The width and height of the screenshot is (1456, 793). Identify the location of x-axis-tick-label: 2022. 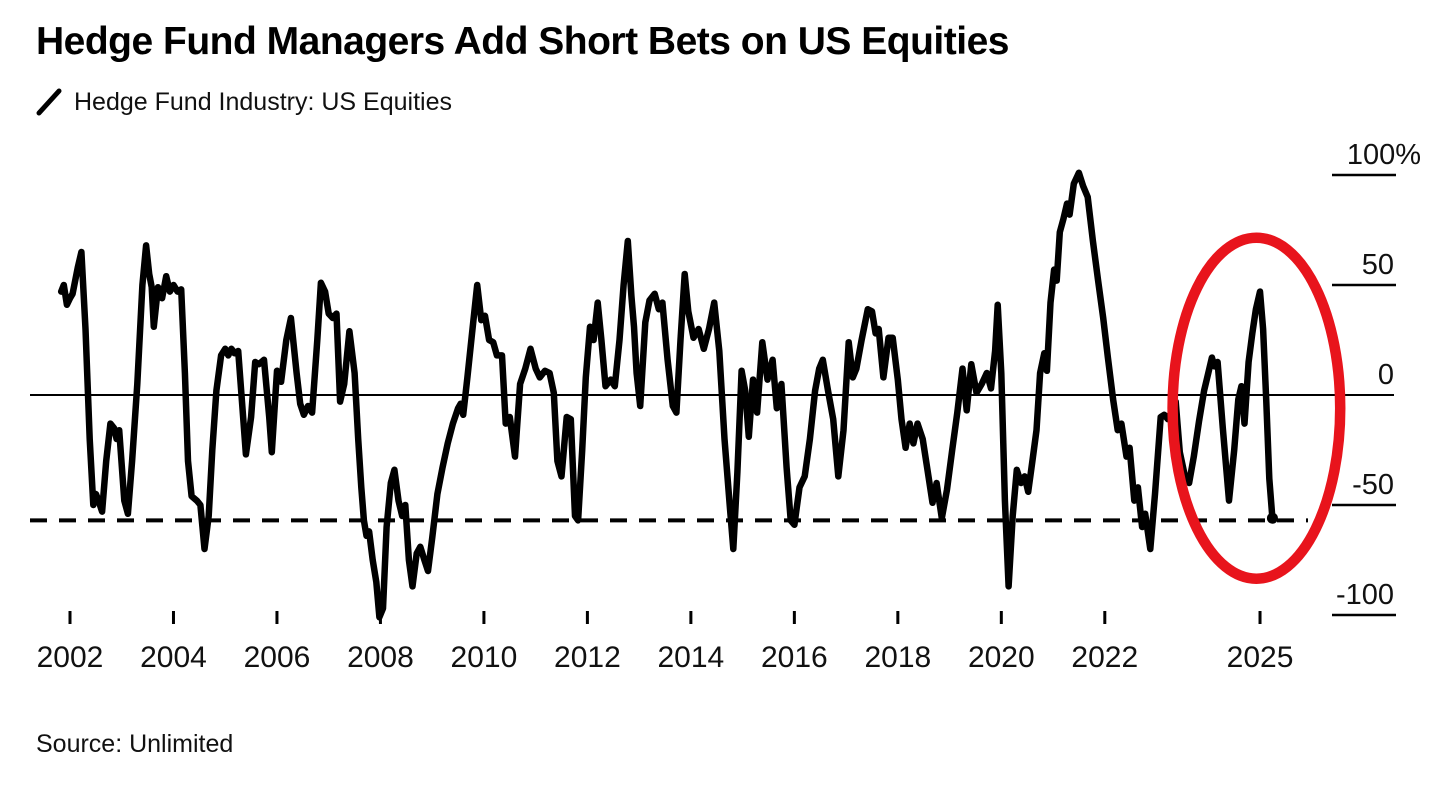
(1104, 657).